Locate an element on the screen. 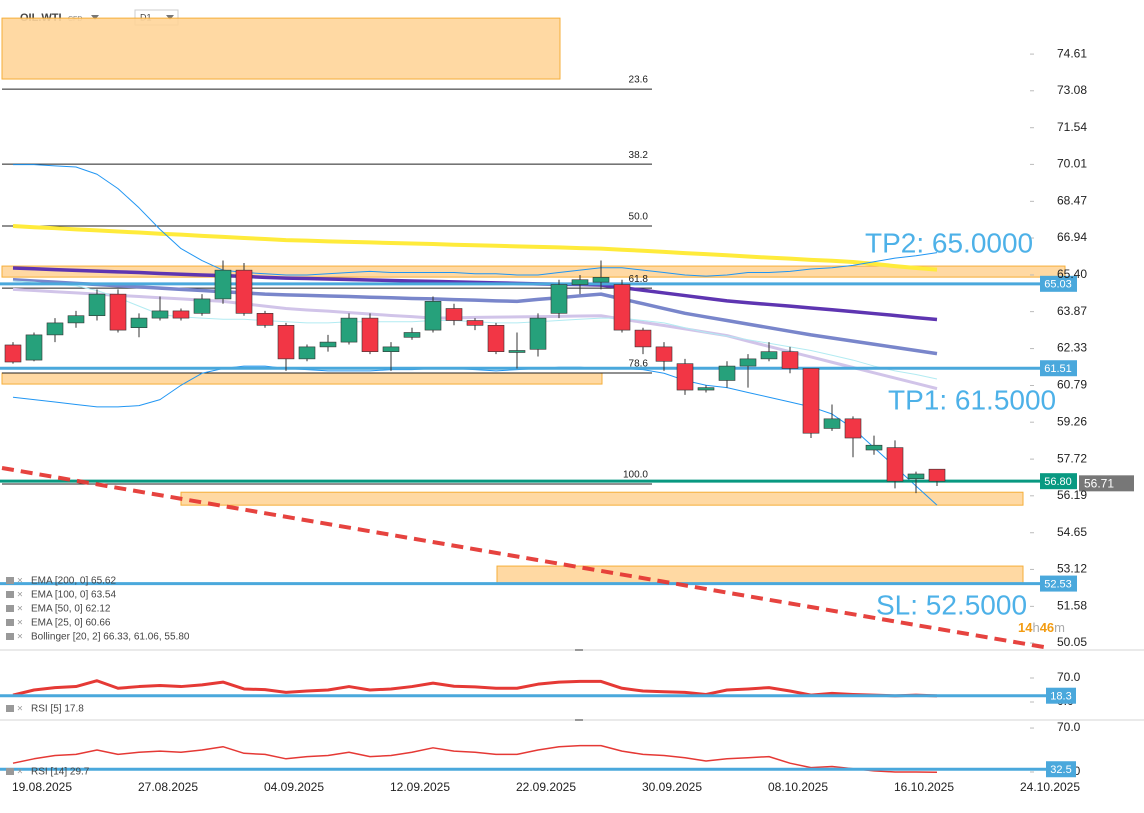  countdown-part: 14 is located at coordinates (1025, 627).